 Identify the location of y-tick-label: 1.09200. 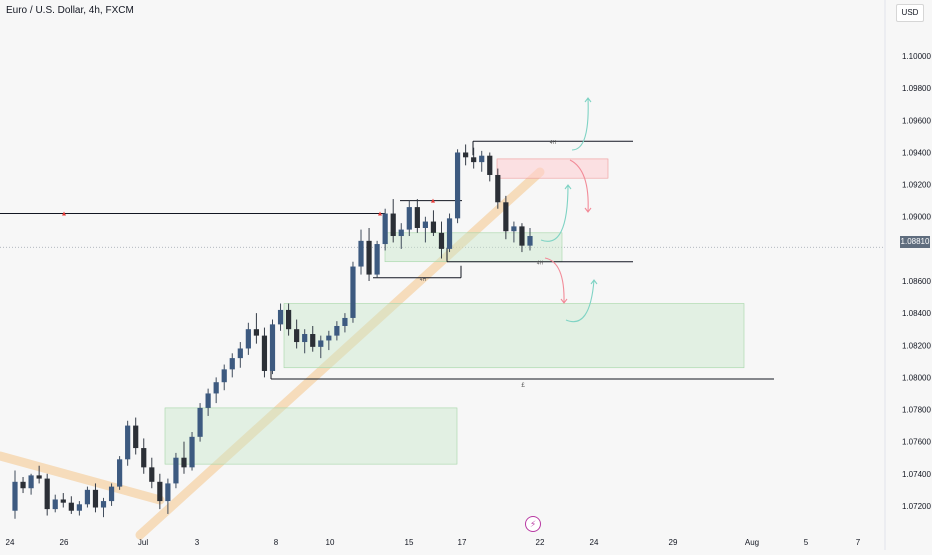
(916, 185).